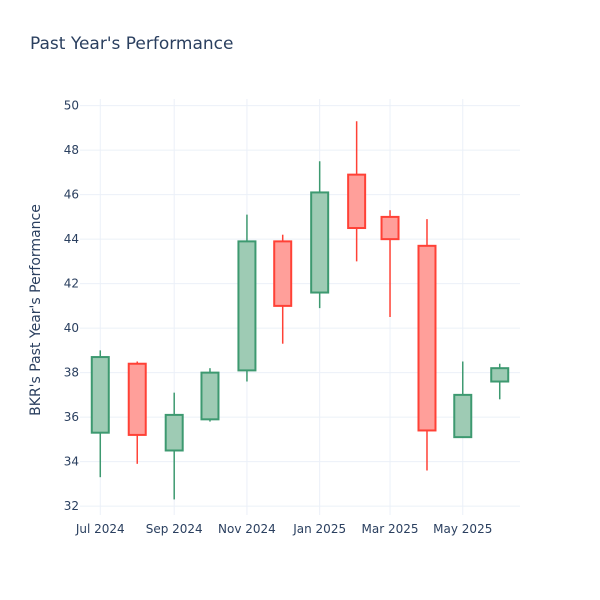 The image size is (600, 600). Describe the element at coordinates (36, 310) in the screenshot. I see `y-axis-title: BKR's Past Year's Performance` at that location.